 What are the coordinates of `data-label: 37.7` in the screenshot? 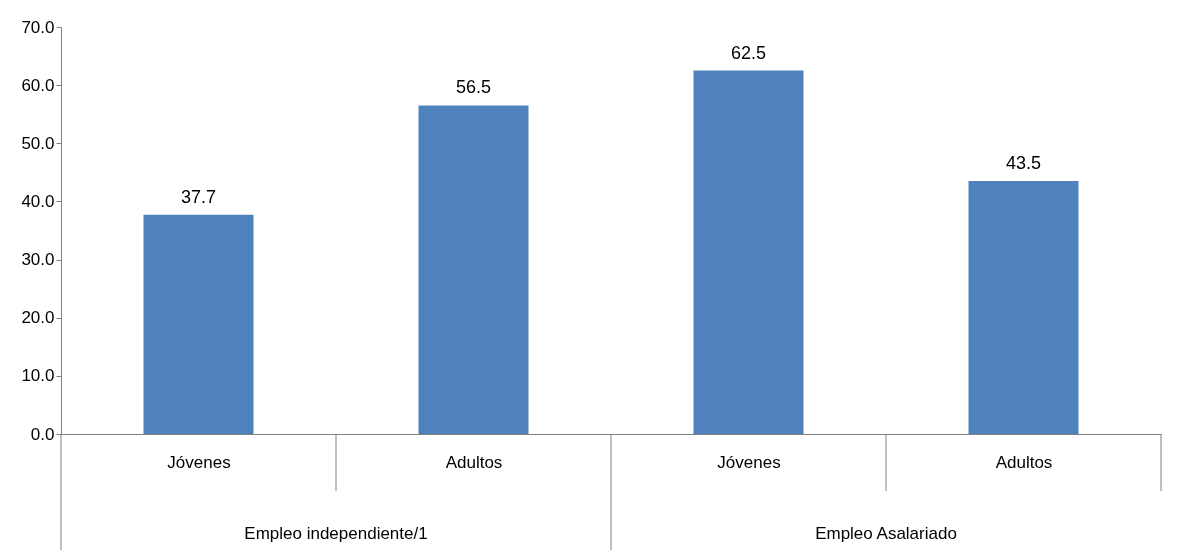 It's located at (198, 196).